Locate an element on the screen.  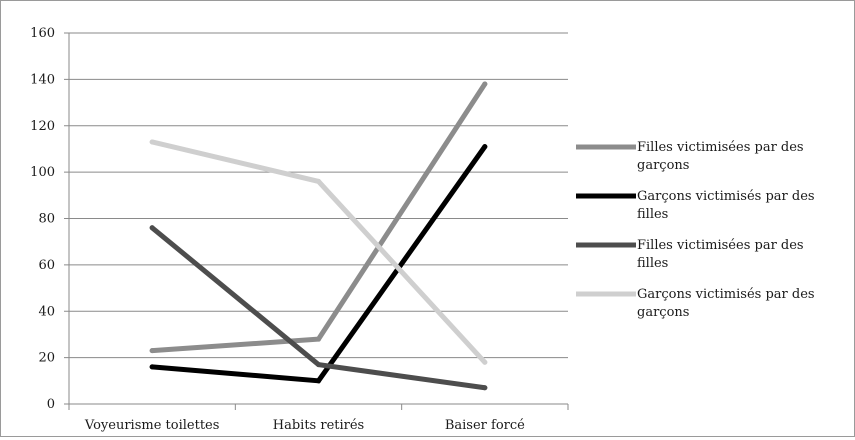
y-tick-label: 60 is located at coordinates (46, 265).